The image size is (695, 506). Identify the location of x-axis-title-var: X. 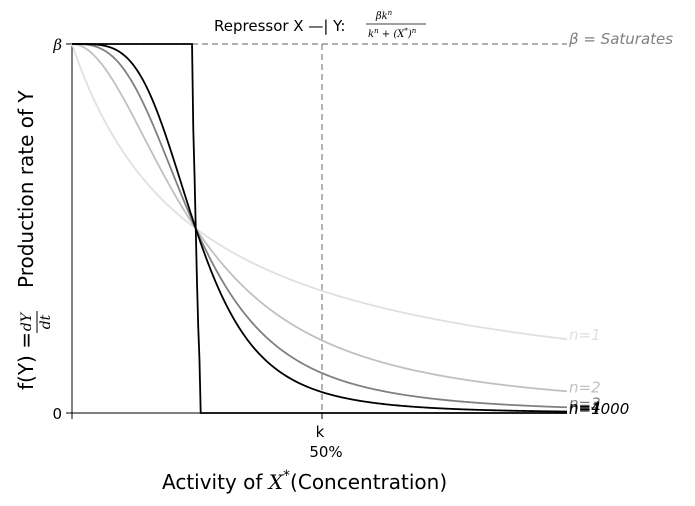
(275, 482).